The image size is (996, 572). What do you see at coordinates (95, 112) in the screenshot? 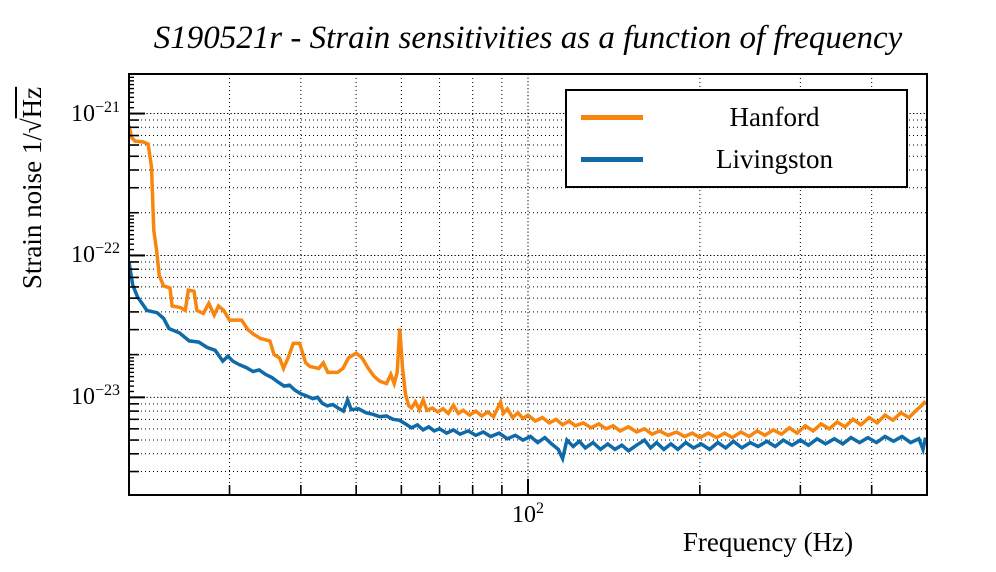
I see `y-tick-label-1e-21: 10−21` at bounding box center [95, 112].